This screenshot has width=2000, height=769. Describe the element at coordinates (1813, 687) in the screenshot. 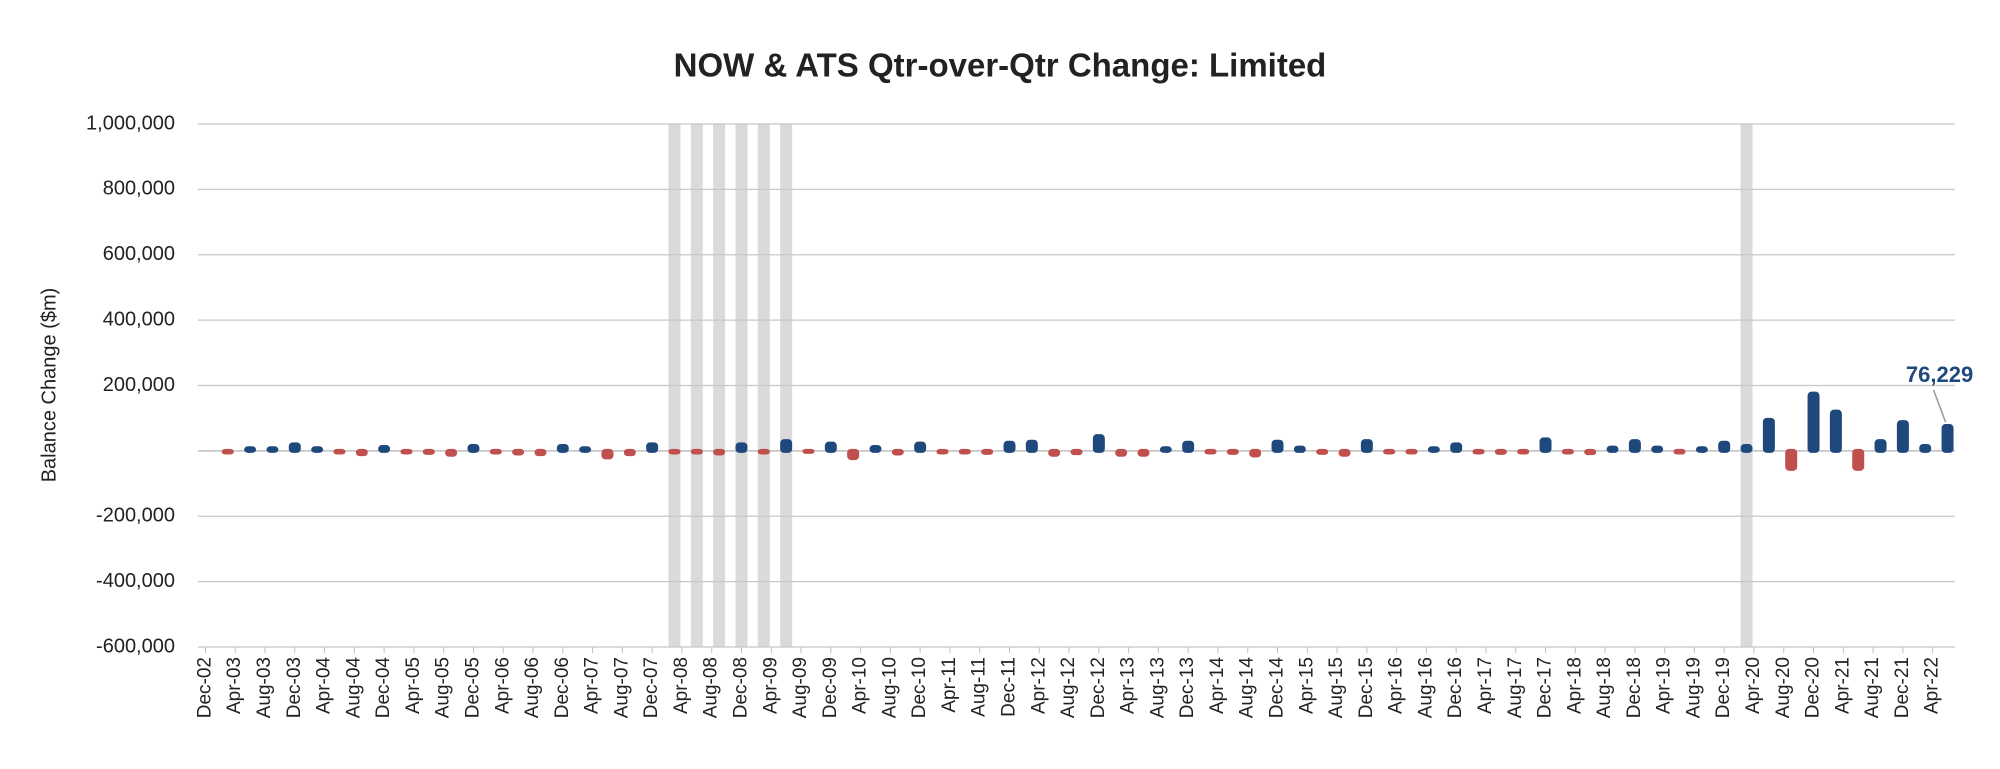

I see `x-tick-label: Dec-20` at that location.